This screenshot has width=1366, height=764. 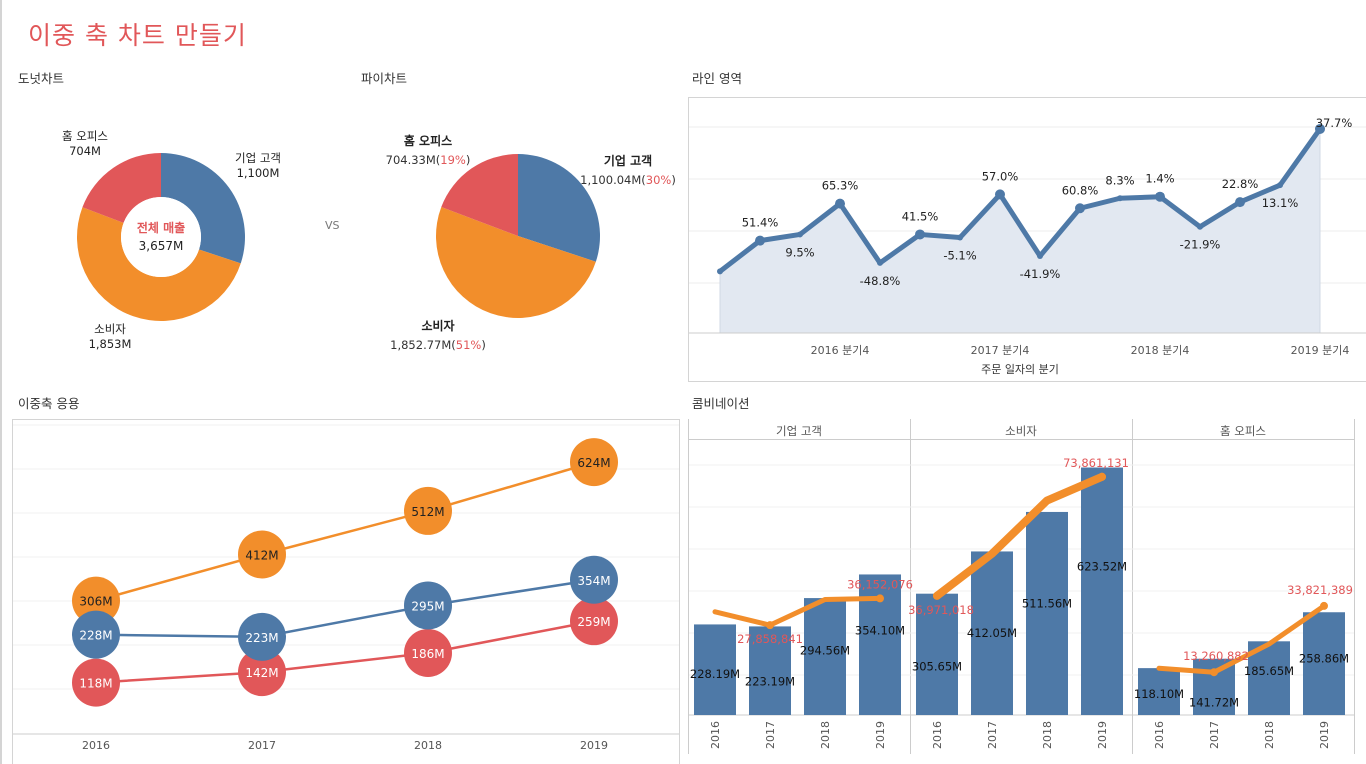 What do you see at coordinates (41, 78) in the screenshot?
I see `donut-section-title: 도넛차트` at bounding box center [41, 78].